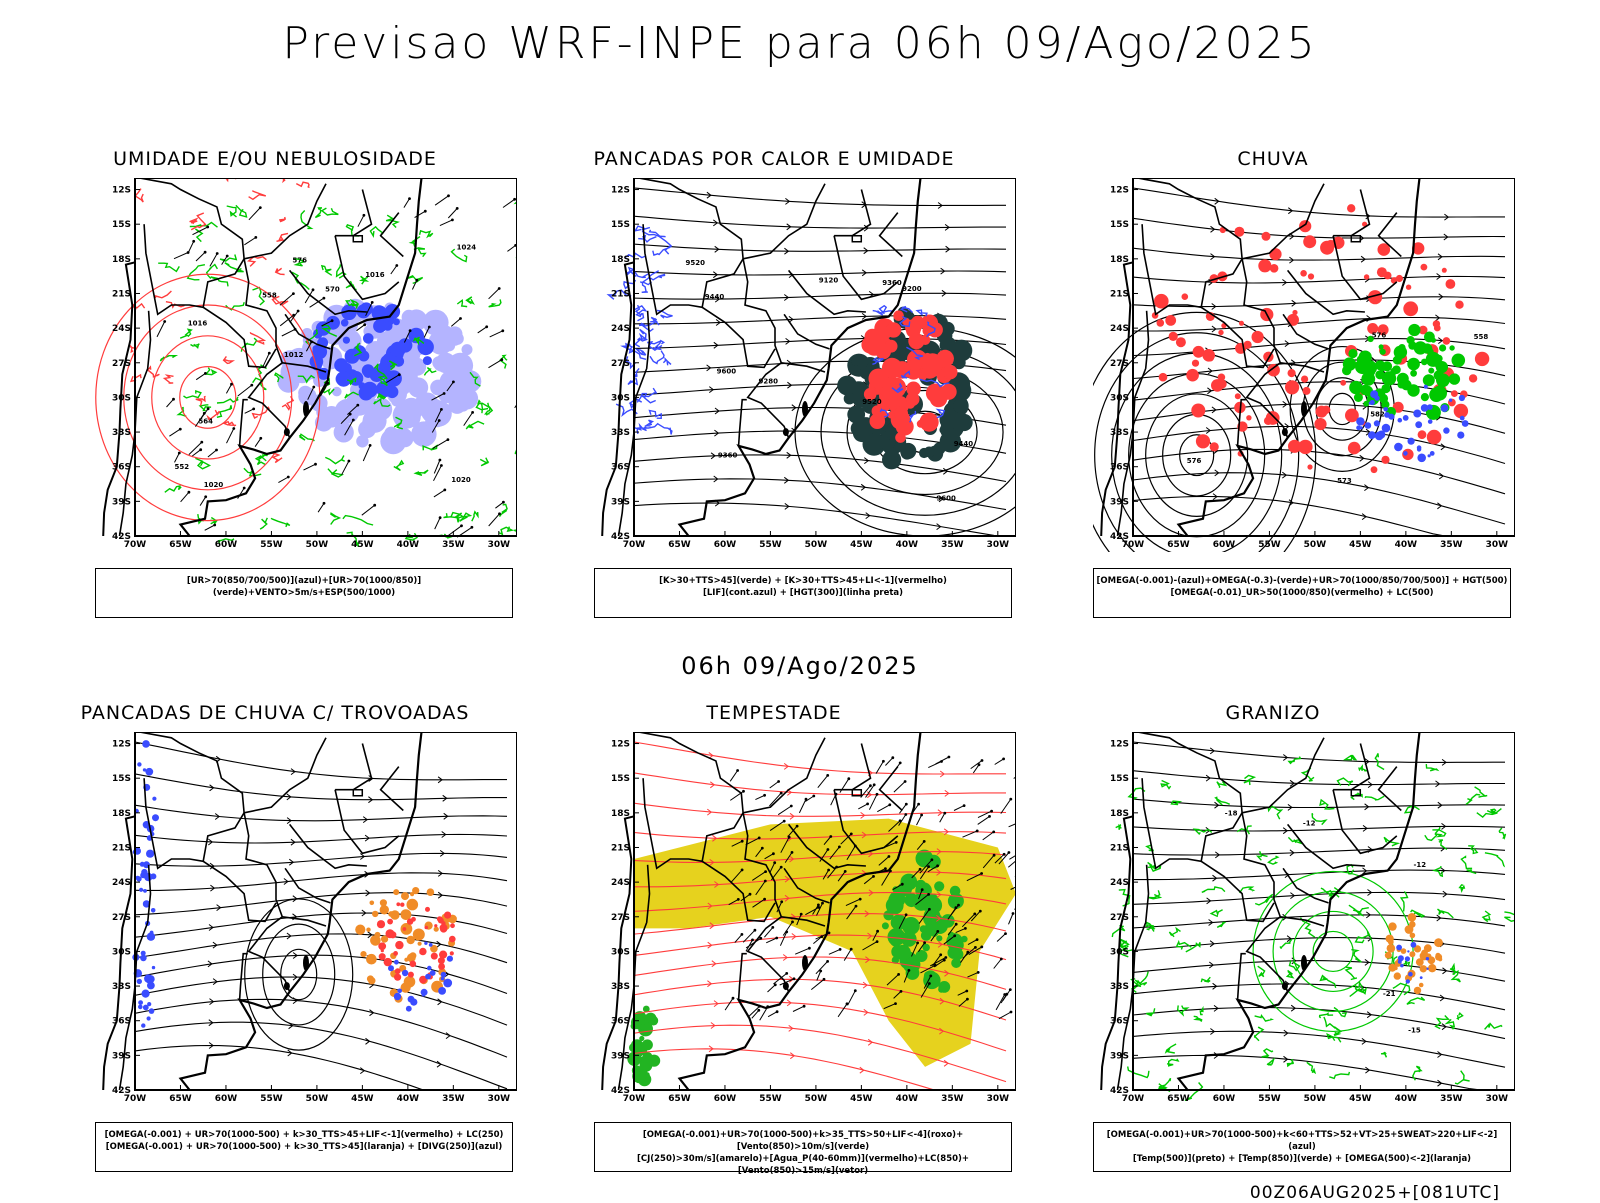 This screenshot has width=1600, height=1203. Describe the element at coordinates (467, 248) in the screenshot. I see `contour-label: 1024` at that location.